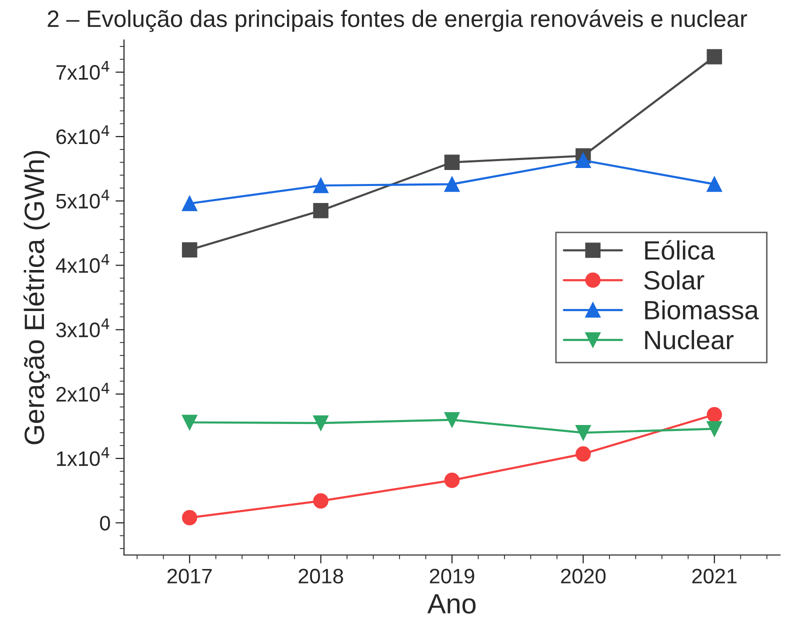 The width and height of the screenshot is (794, 635). What do you see at coordinates (398, 21) in the screenshot?
I see `chart-title: 2 – Evolução das principais fontes de energia renováveis e nuclear` at bounding box center [398, 21].